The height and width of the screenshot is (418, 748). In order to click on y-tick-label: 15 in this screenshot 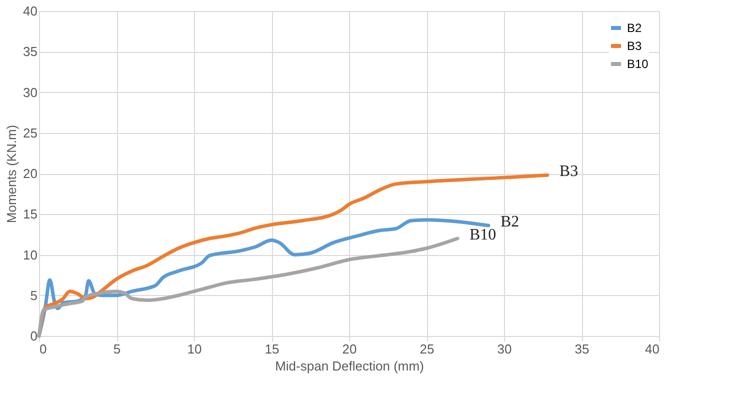, I will do `click(30, 214)`.